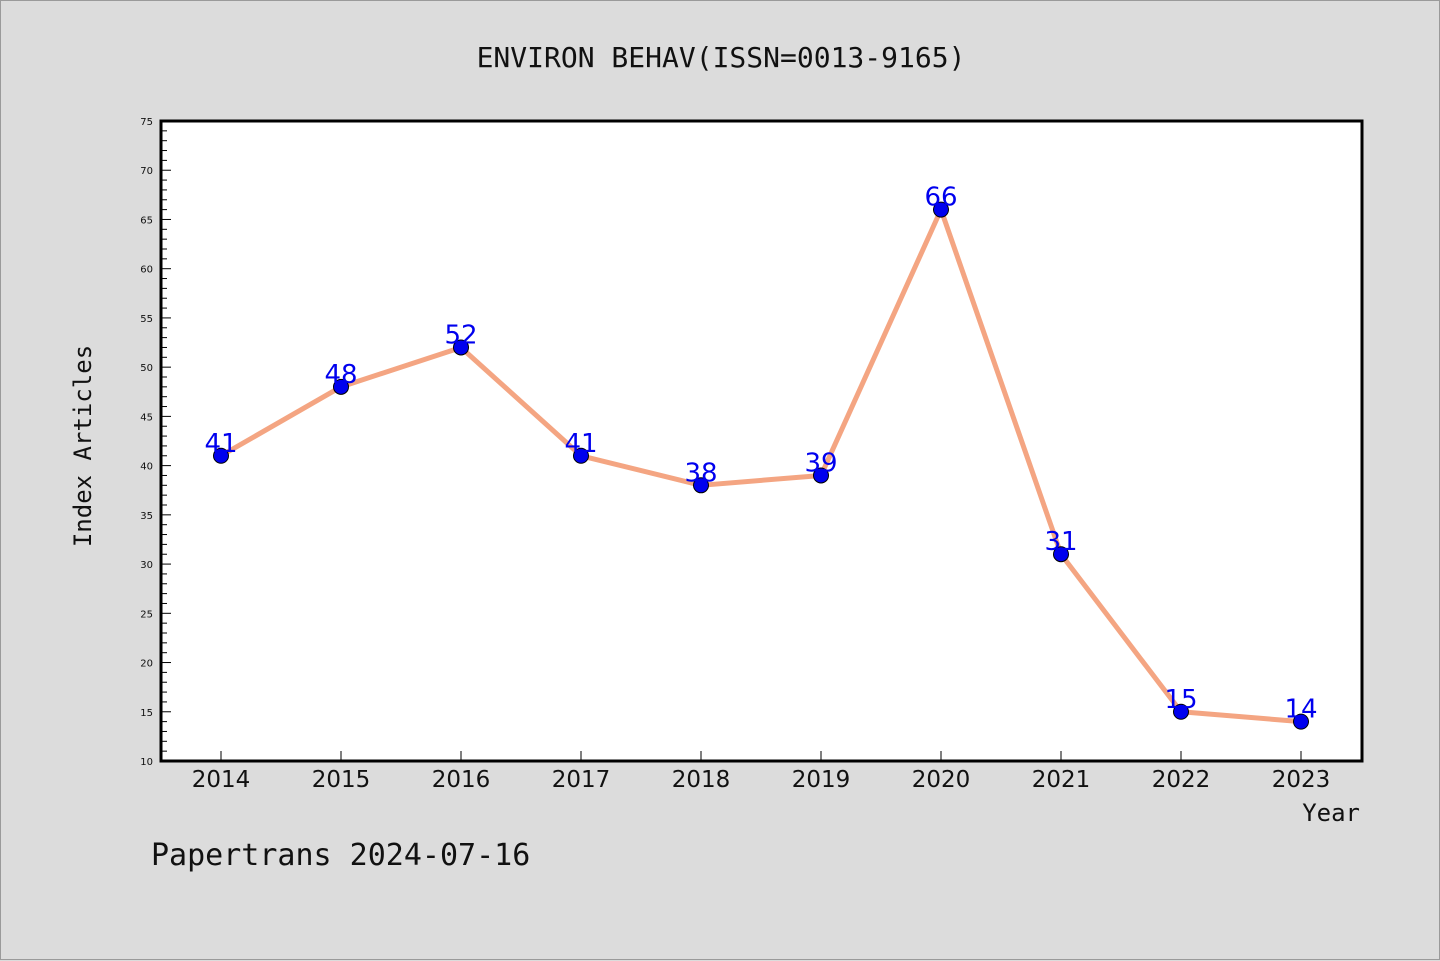  Describe the element at coordinates (146, 171) in the screenshot. I see `y-tick-label: 70` at that location.